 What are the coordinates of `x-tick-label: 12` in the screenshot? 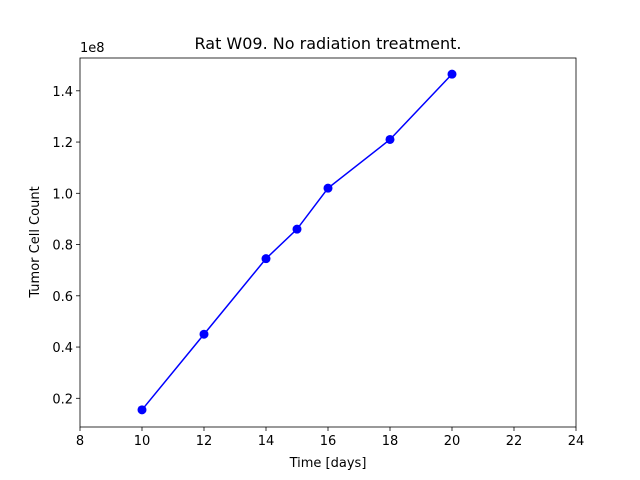 It's located at (204, 441).